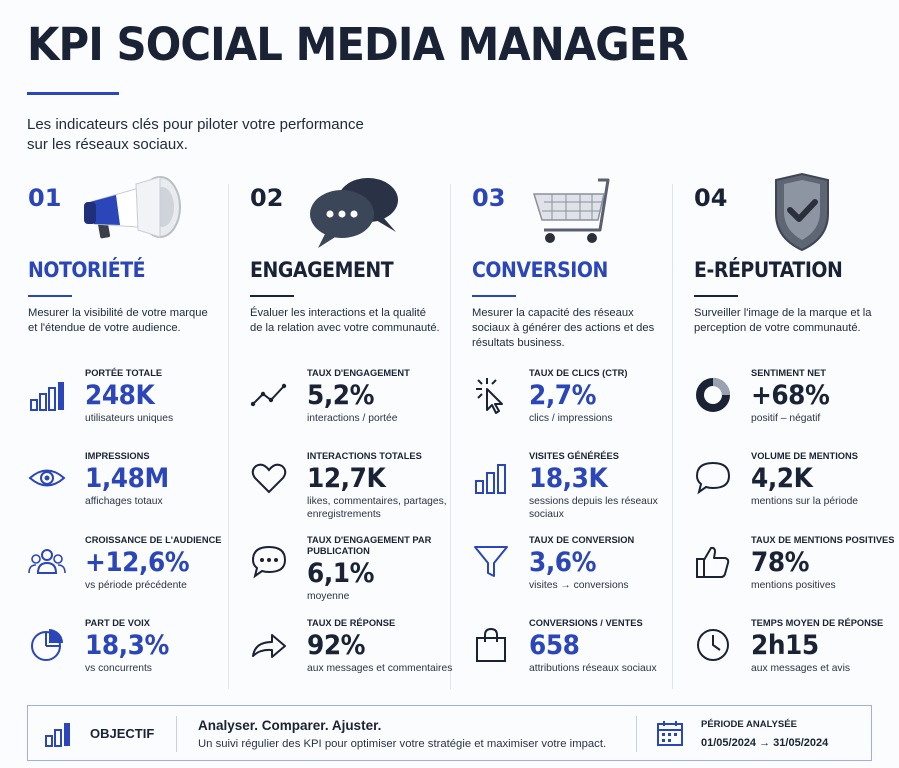 The width and height of the screenshot is (899, 768). What do you see at coordinates (117, 623) in the screenshot?
I see `kpi-label: PART DE VOIX` at bounding box center [117, 623].